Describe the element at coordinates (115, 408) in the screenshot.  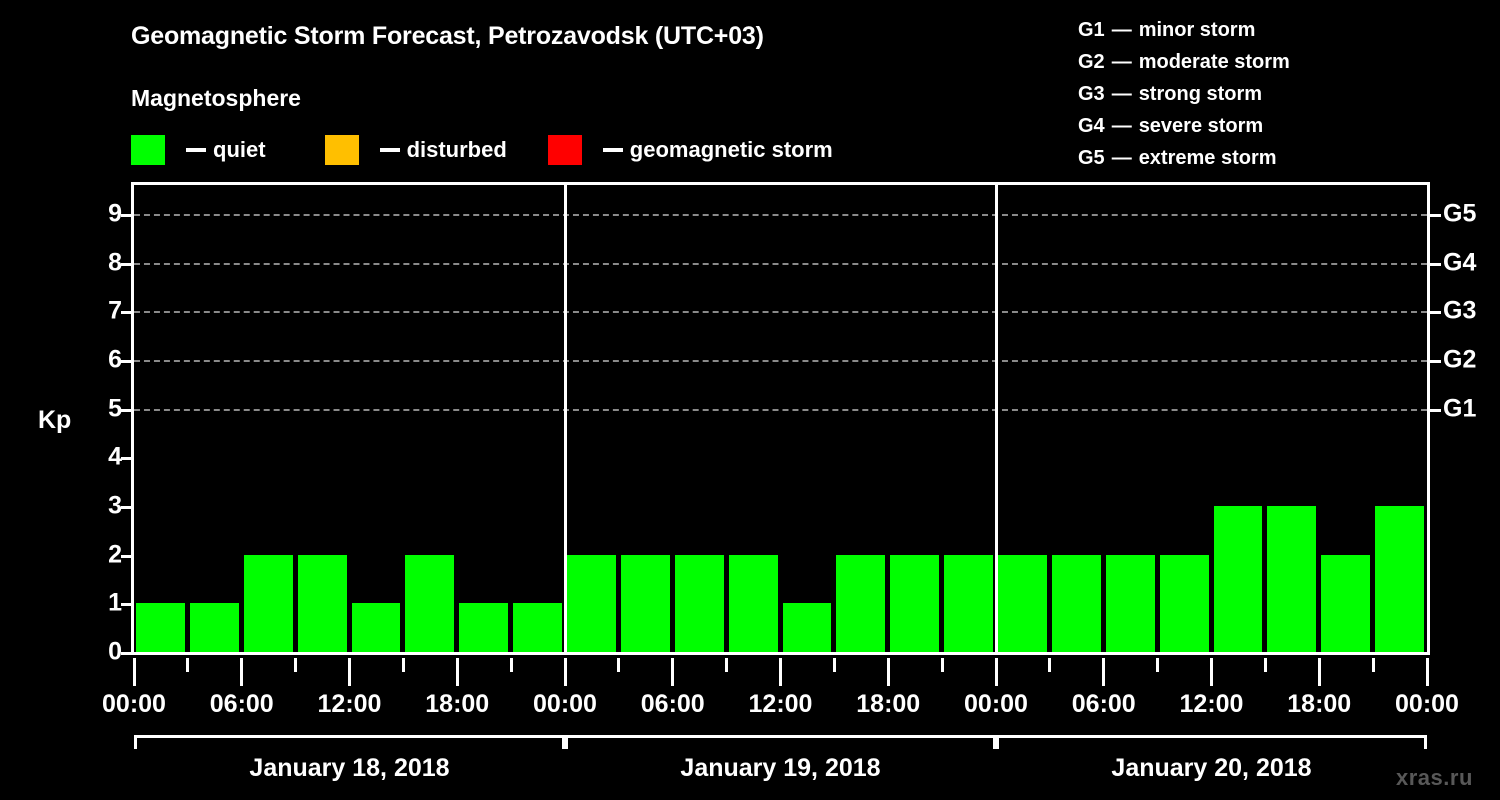
I see `y-tick-label-5: 5` at that location.